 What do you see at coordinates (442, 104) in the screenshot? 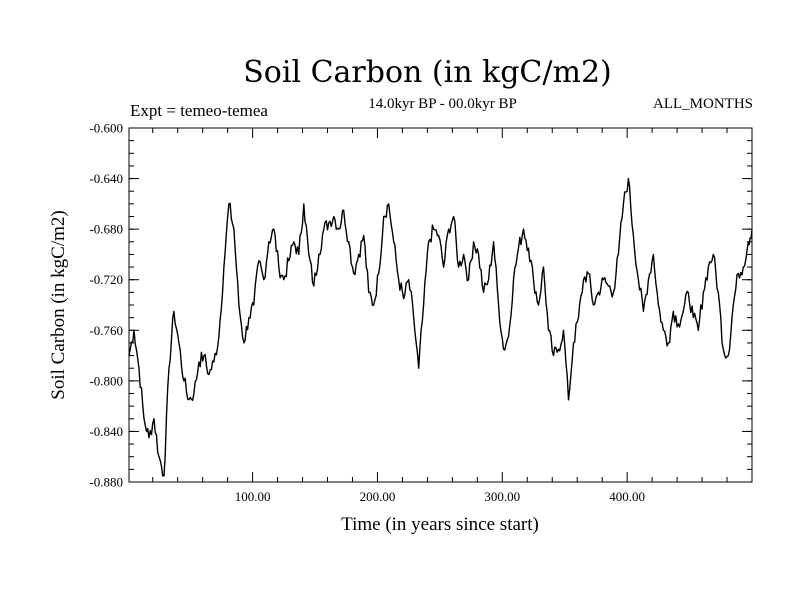
I see `chart-subtitle: 14.0kyr BP - 00.0kyr BP` at bounding box center [442, 104].